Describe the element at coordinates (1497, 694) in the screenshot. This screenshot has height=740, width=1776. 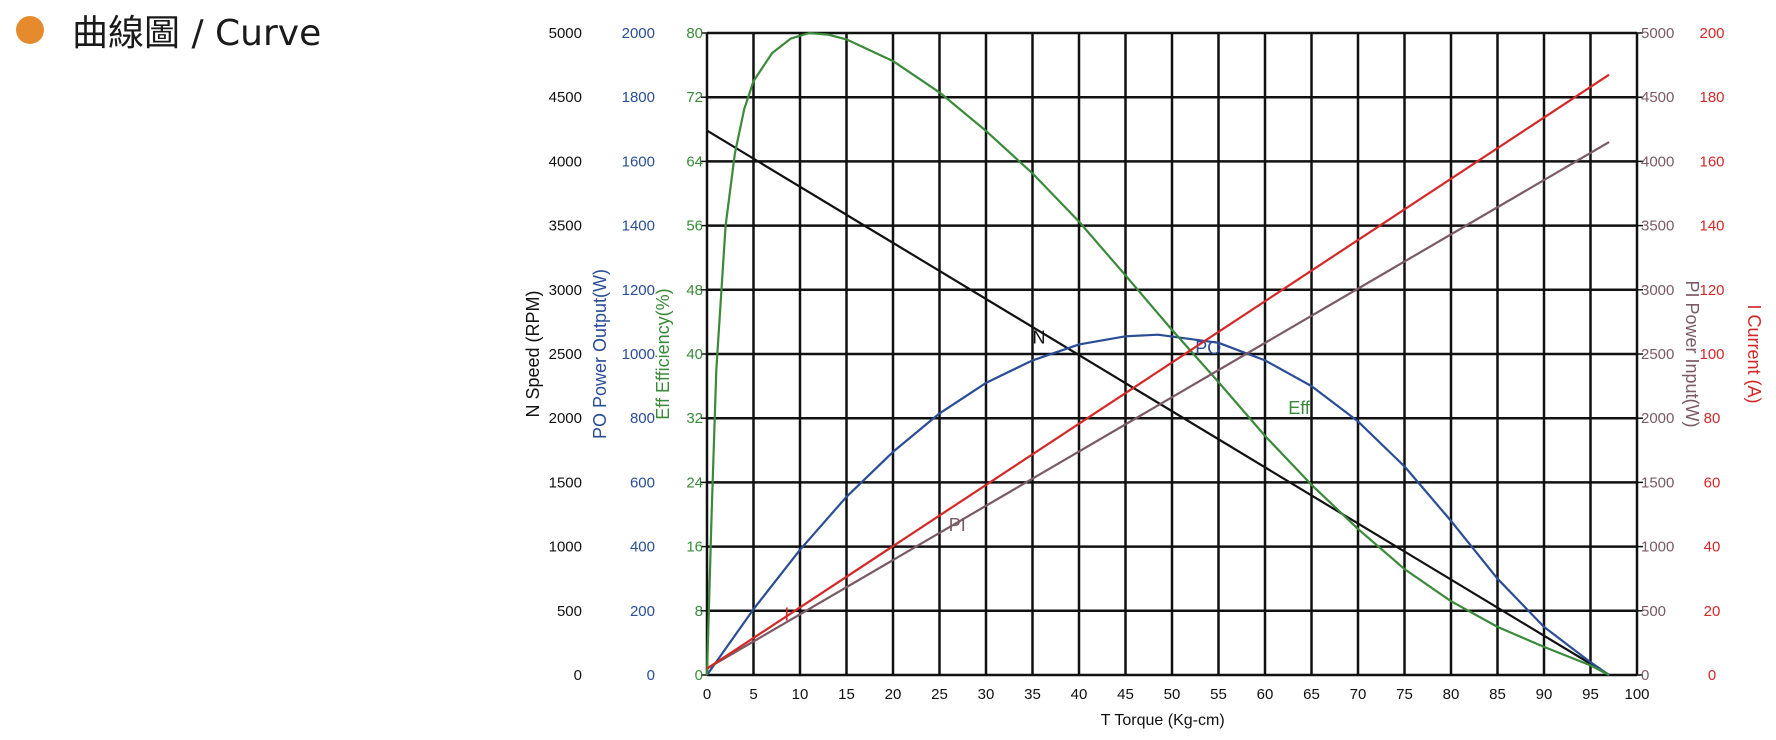
I see `x-tick-label: 85` at that location.